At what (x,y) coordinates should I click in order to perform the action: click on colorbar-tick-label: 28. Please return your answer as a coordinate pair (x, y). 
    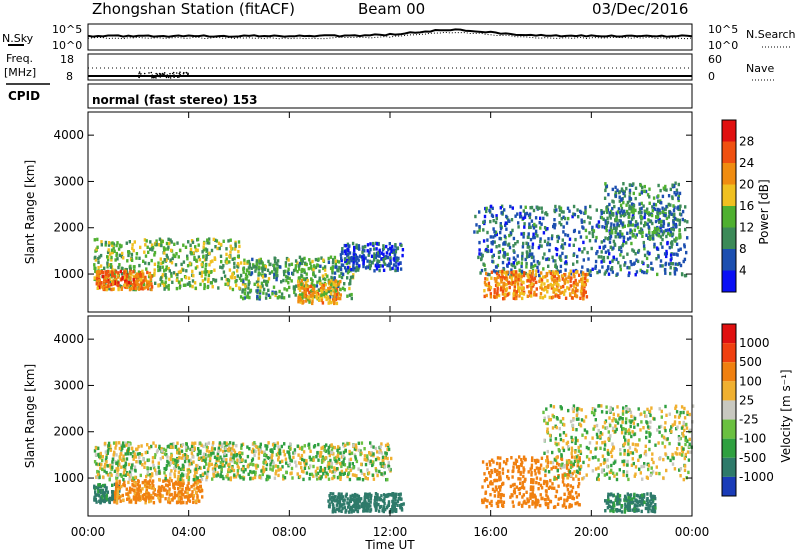
    Looking at the image, I should click on (746, 142).